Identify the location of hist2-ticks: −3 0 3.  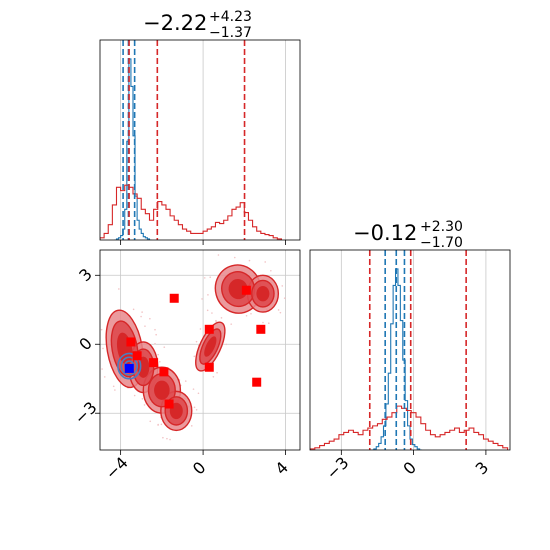
(407, 466).